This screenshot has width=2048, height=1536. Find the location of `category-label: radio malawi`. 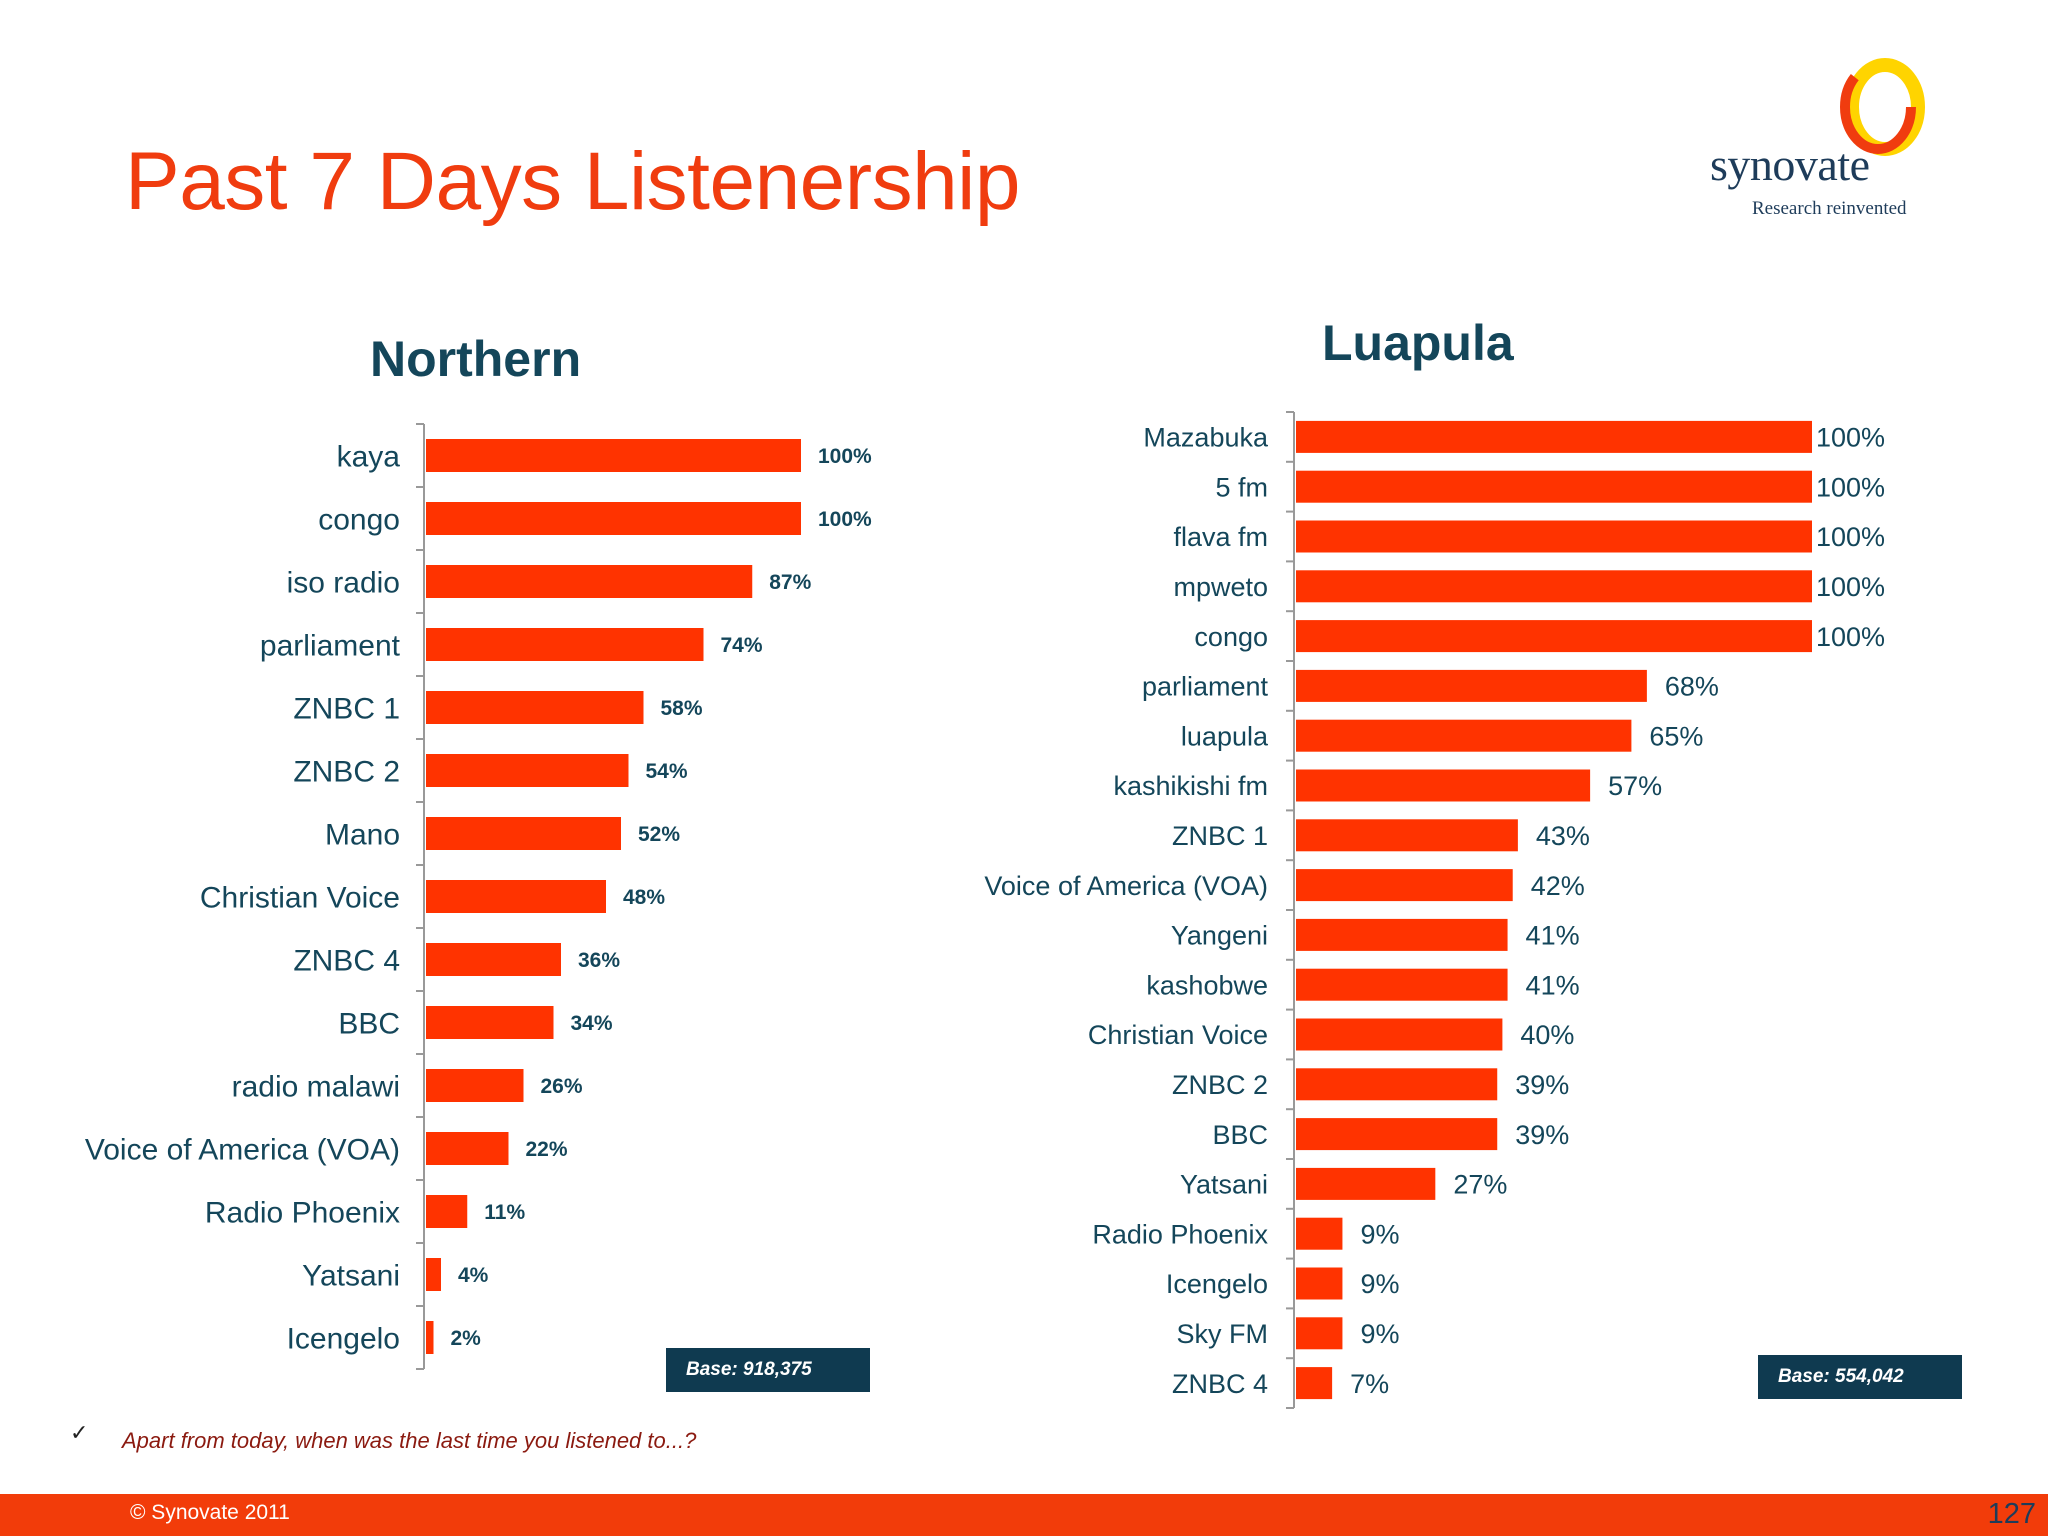

category-label: radio malawi is located at coordinates (316, 1086).